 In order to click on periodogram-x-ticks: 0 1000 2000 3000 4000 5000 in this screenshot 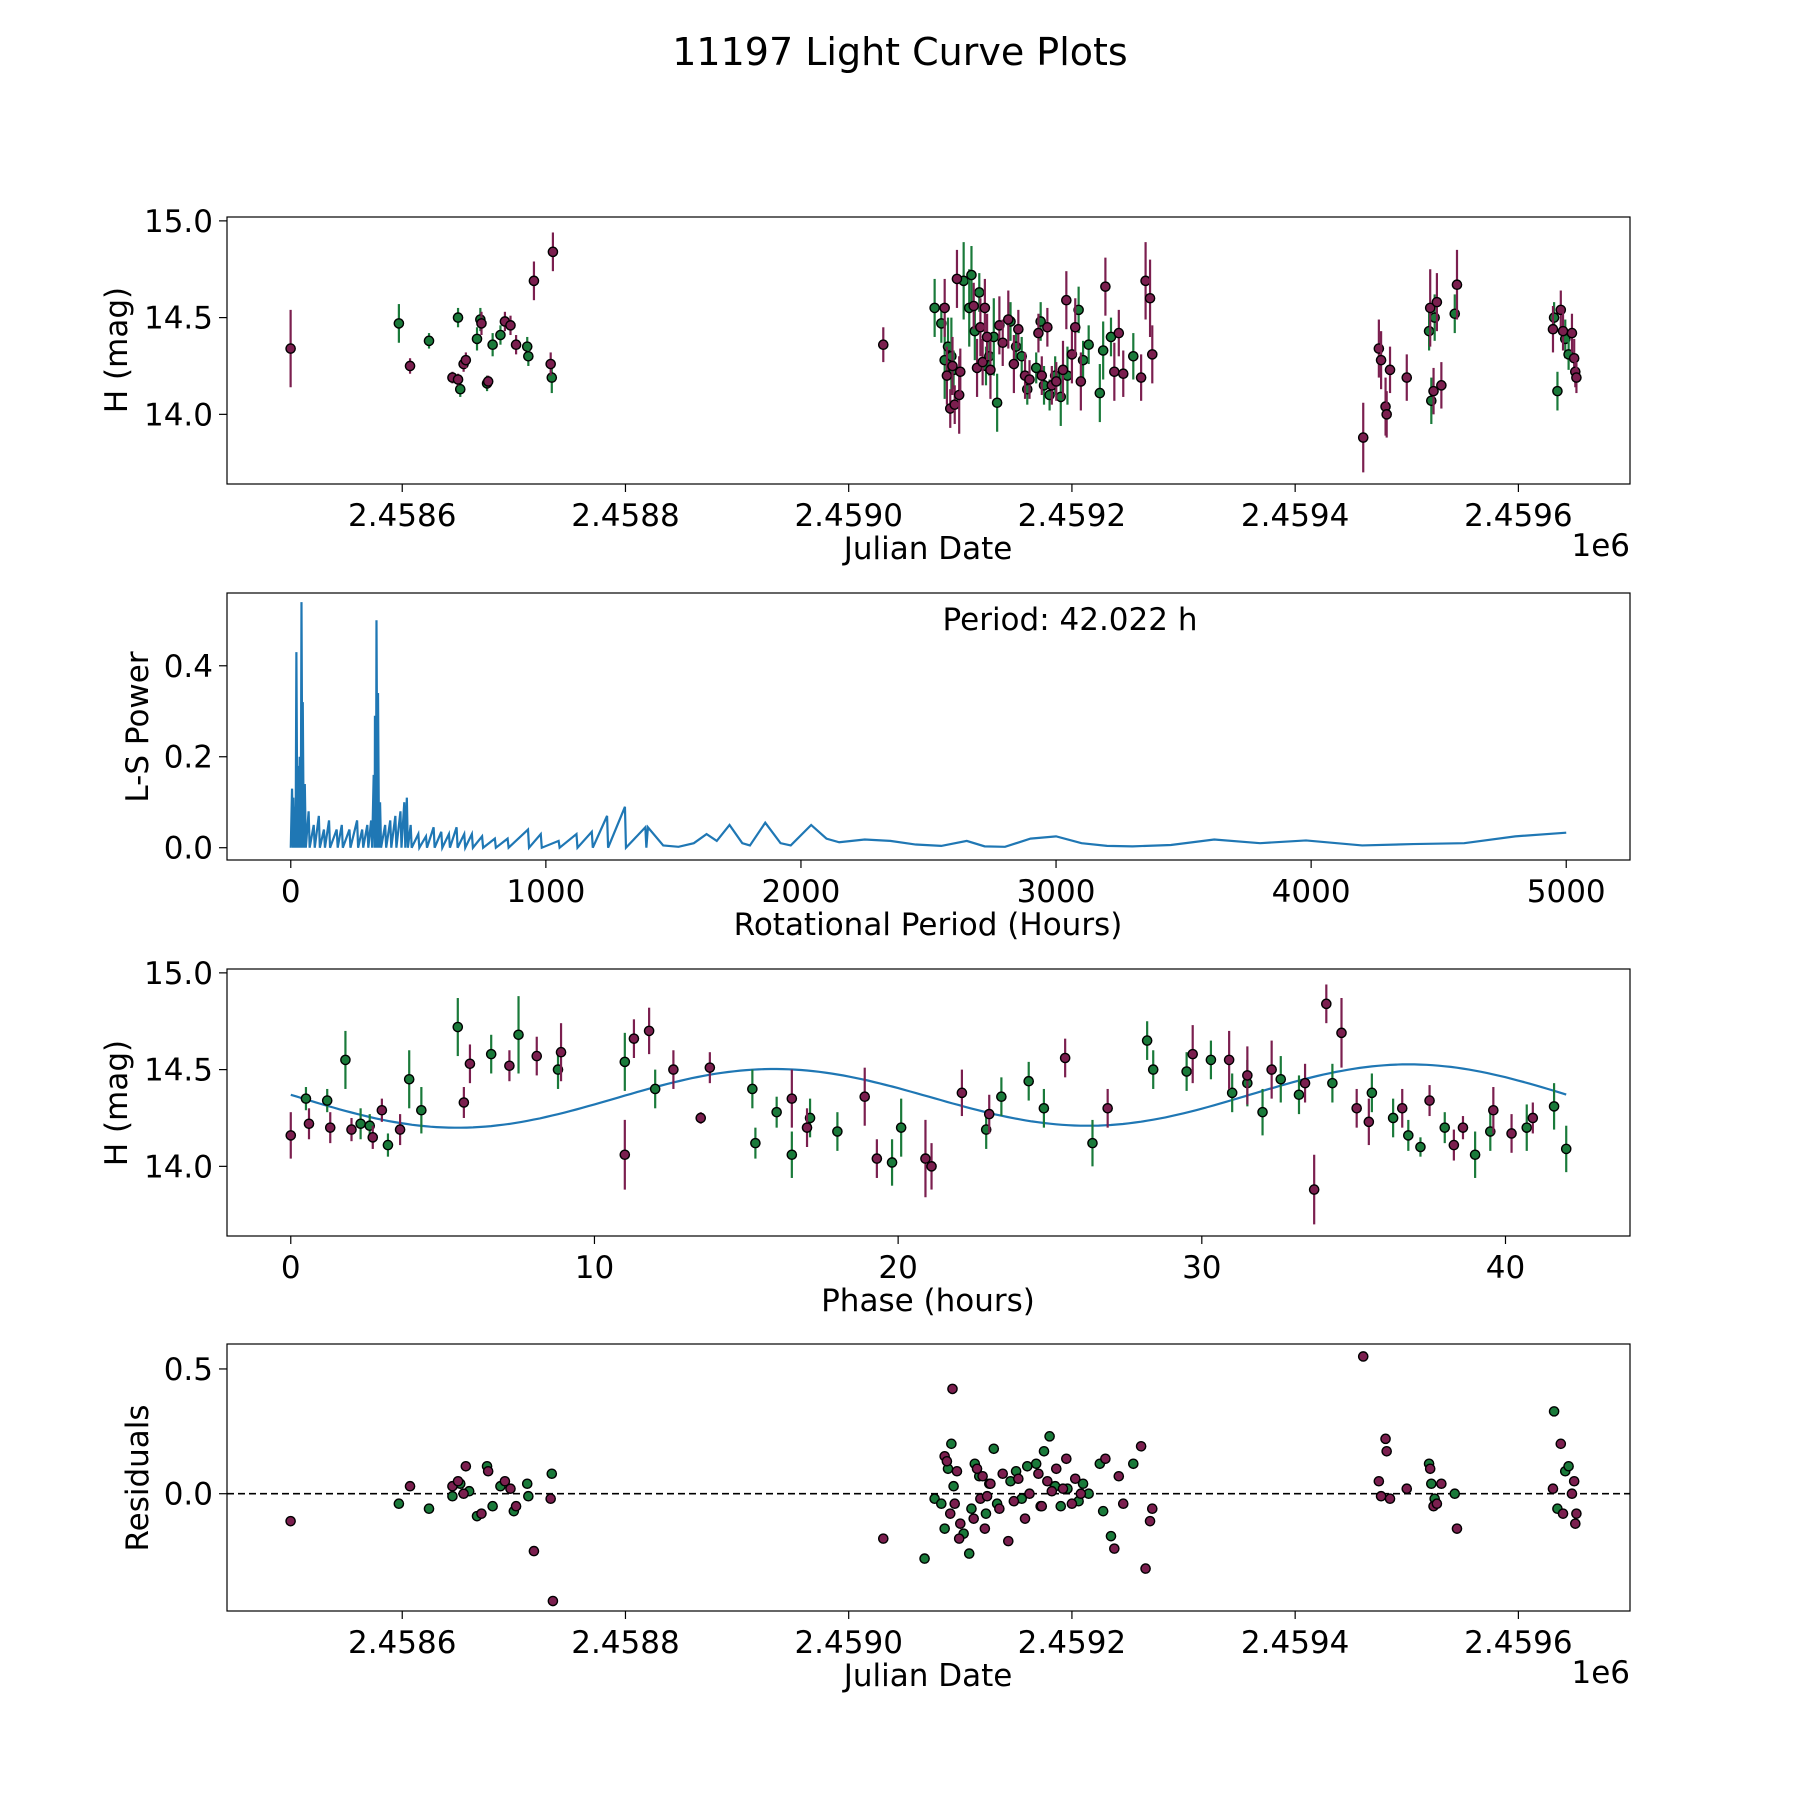, I will do `click(943, 885)`.